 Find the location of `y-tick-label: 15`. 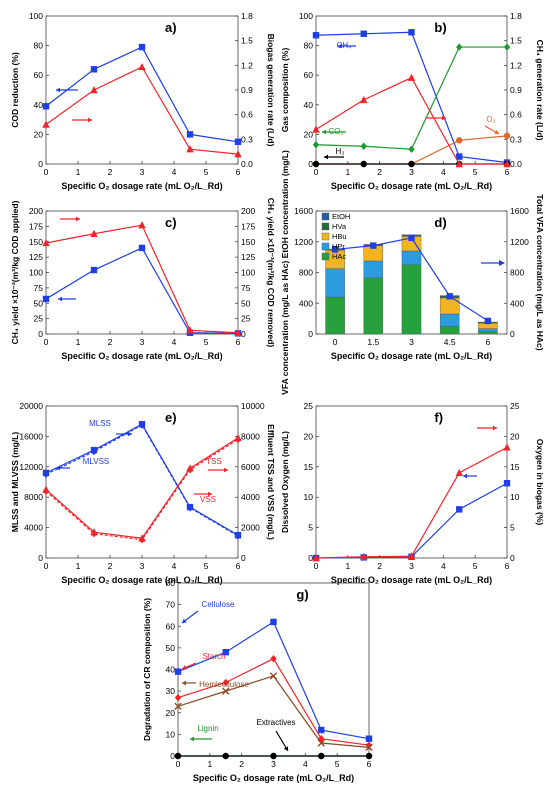

y-tick-label: 15 is located at coordinates (309, 467).